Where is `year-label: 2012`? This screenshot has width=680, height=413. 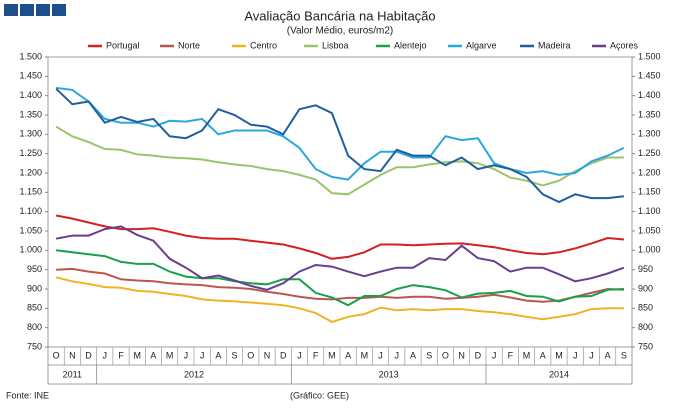
year-label: 2012 is located at coordinates (194, 374).